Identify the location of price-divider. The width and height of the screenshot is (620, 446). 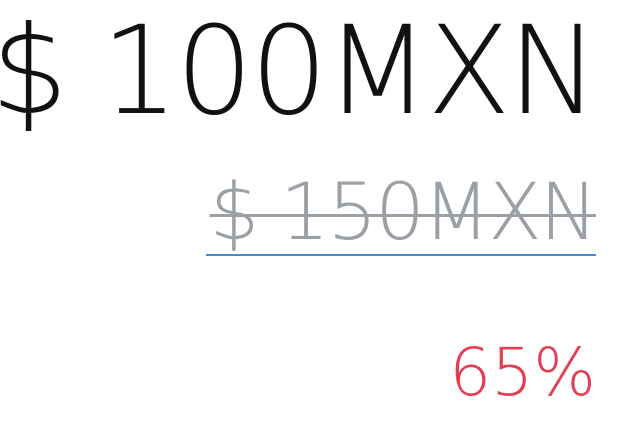
(400, 255).